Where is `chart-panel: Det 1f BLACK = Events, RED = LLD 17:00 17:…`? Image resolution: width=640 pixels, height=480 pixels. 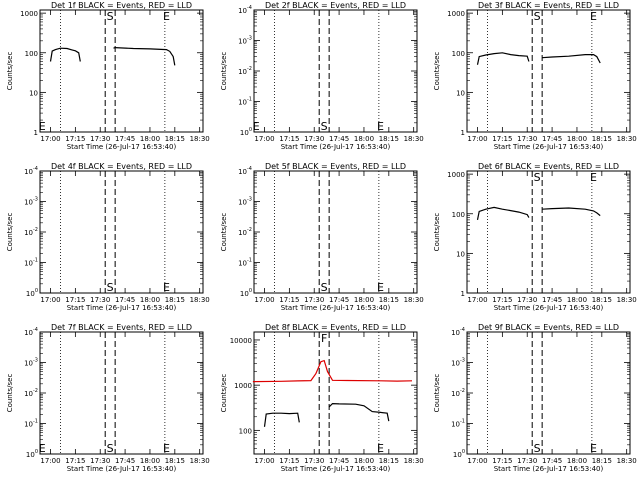
chart-panel: Det 1f BLACK = Events, RED = LLD 17:00 17:… is located at coordinates (108, 76).